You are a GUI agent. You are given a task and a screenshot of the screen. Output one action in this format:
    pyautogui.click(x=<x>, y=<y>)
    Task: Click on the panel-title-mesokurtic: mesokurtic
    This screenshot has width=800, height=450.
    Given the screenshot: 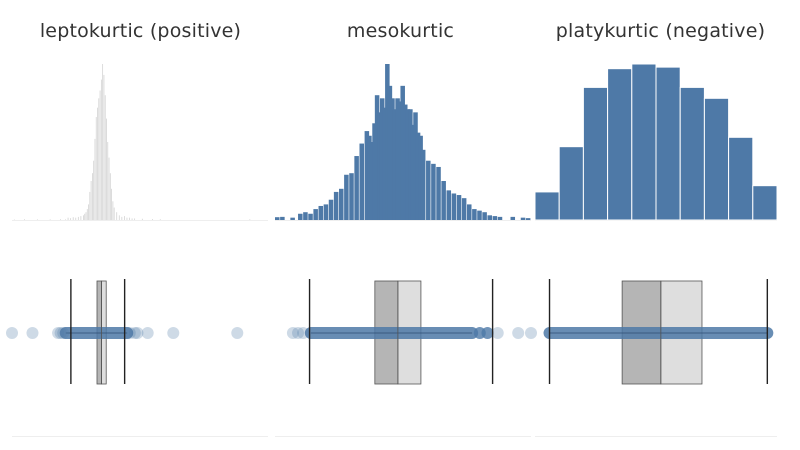 What is the action you would take?
    pyautogui.click(x=400, y=31)
    